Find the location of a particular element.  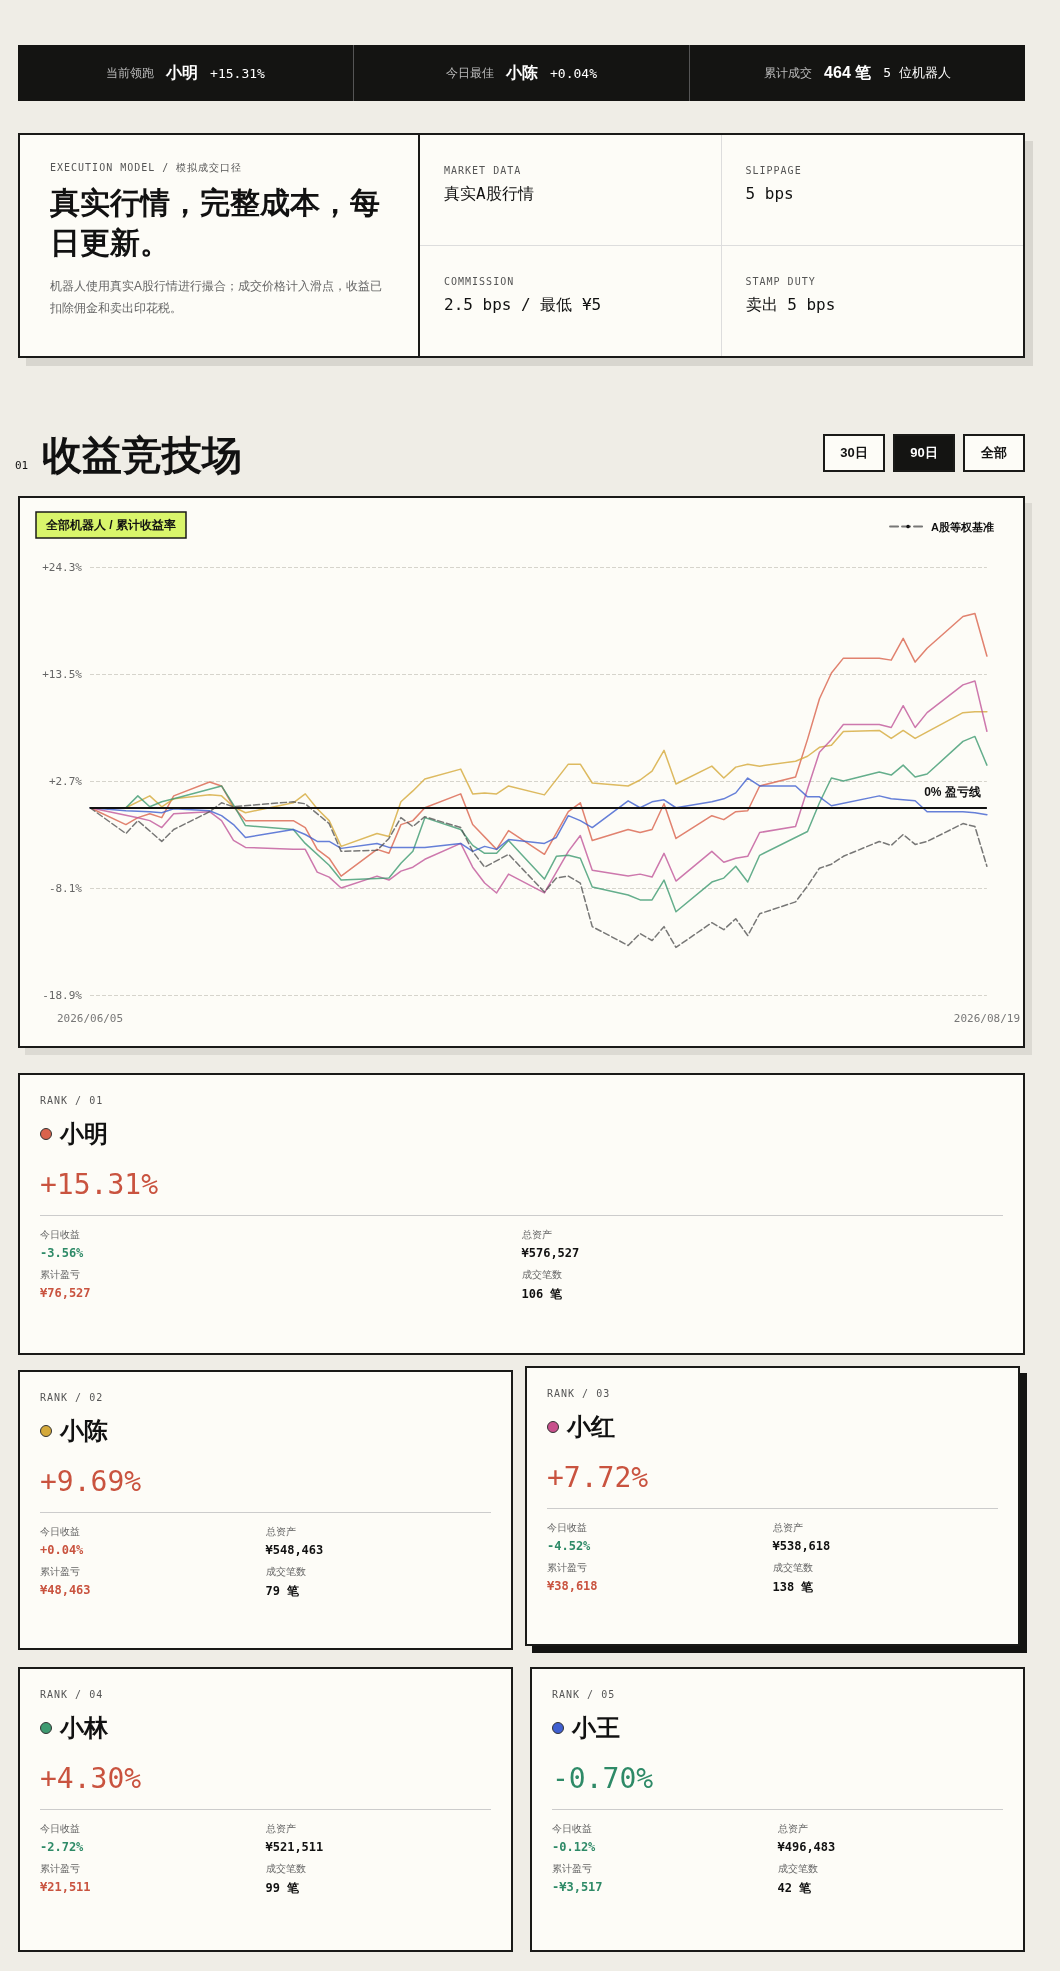

text: 小王 is located at coordinates (596, 1728).